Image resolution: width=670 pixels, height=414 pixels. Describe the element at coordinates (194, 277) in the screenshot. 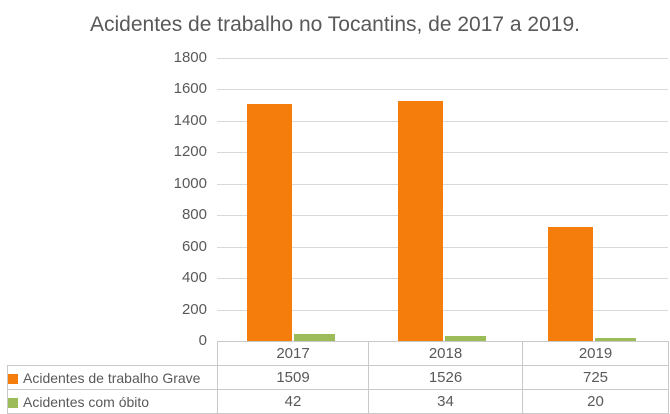

I see `y-tick-label-400: 400` at that location.